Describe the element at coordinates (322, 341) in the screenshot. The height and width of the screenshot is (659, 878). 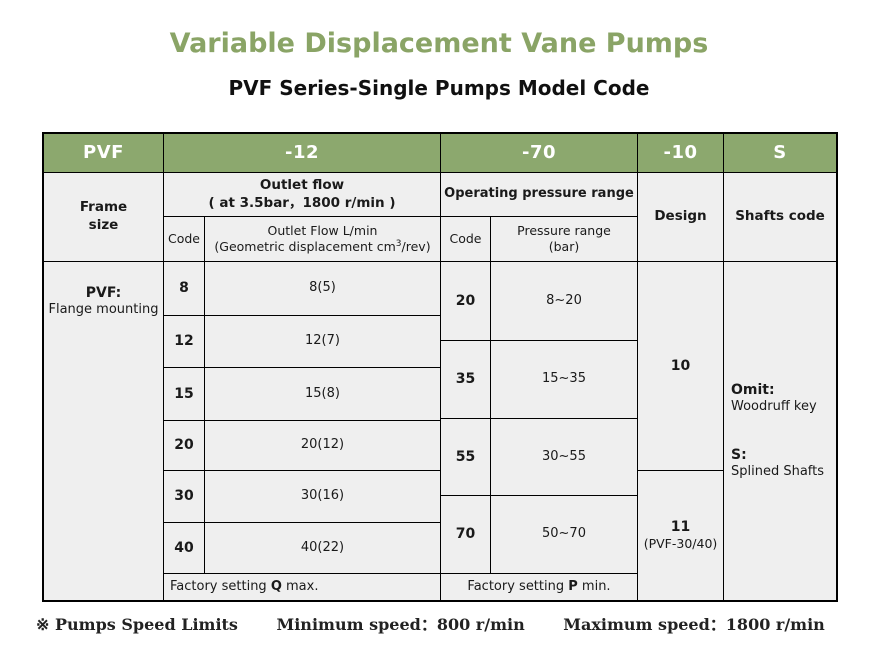
I see `flow-row-value: 12(7)` at that location.